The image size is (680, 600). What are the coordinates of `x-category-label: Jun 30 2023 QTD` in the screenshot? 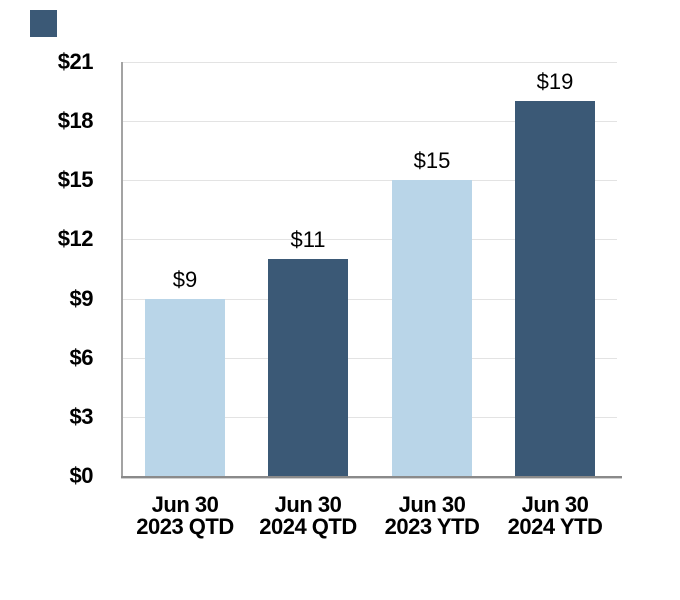 It's located at (185, 516).